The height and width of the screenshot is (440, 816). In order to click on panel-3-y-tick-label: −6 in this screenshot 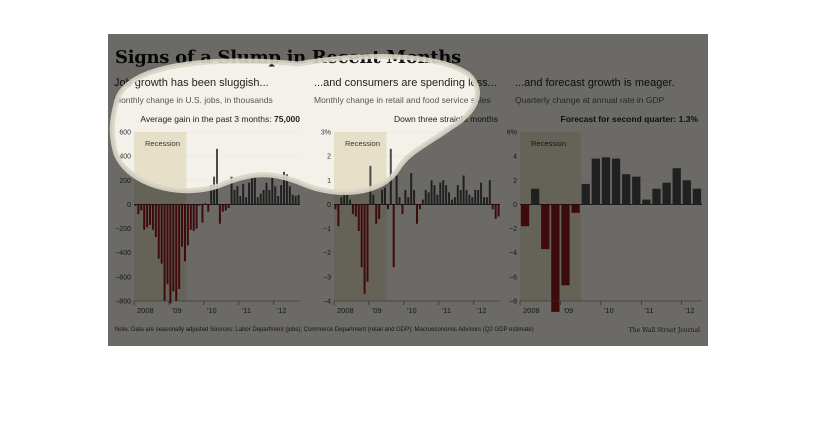, I will do `click(513, 277)`.